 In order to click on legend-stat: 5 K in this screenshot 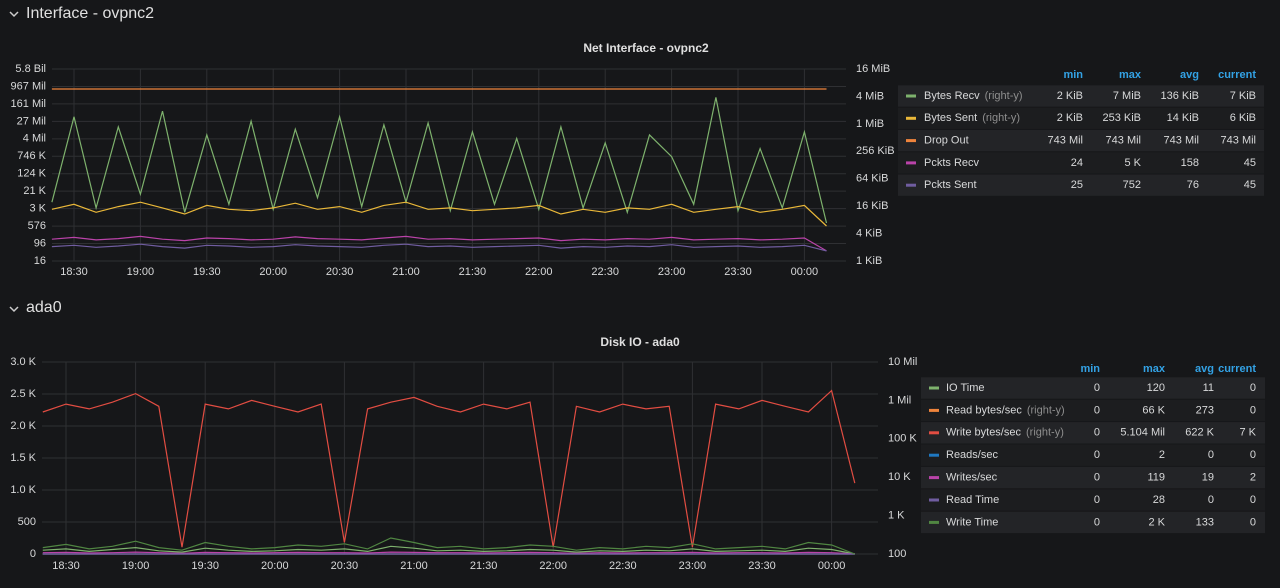, I will do `click(1132, 163)`.